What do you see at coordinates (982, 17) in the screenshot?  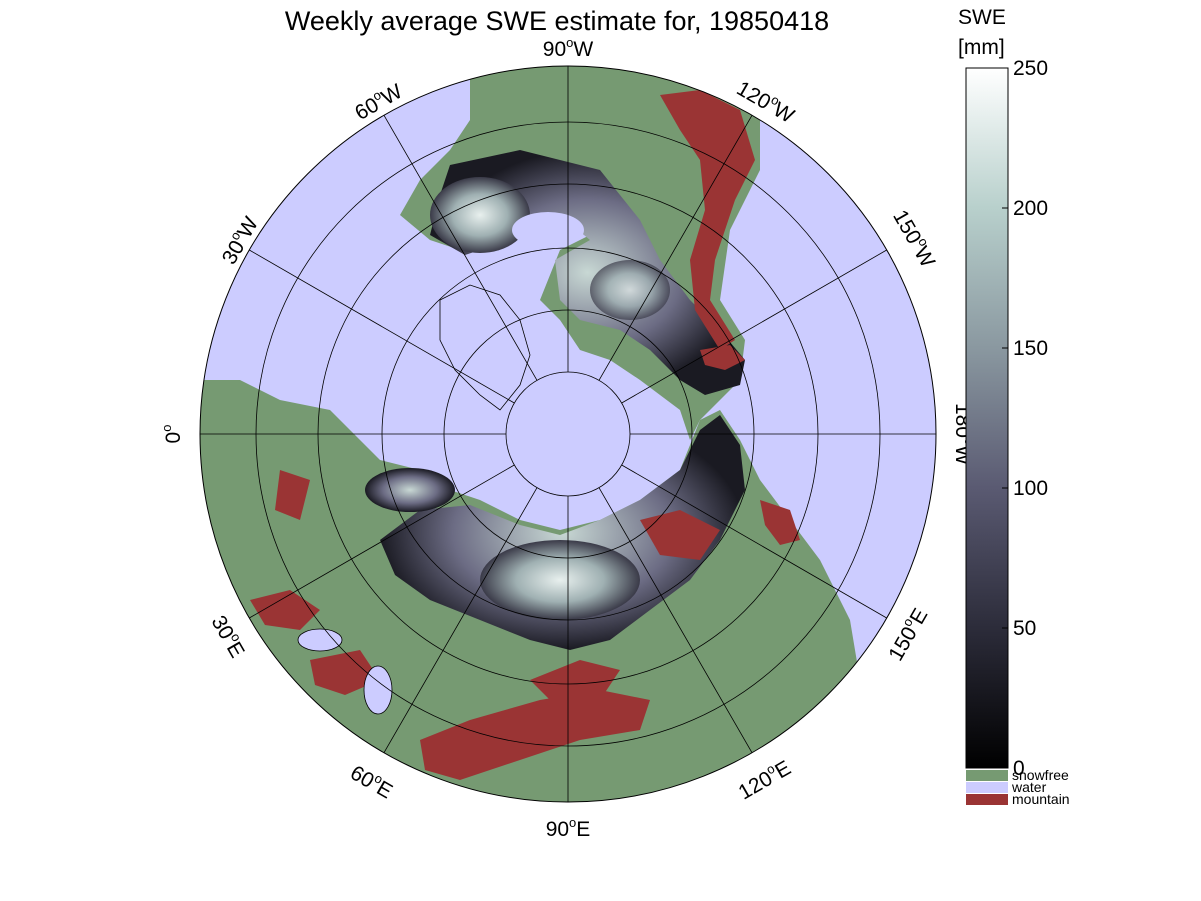 I see `colorbar-title-line1: SWE` at bounding box center [982, 17].